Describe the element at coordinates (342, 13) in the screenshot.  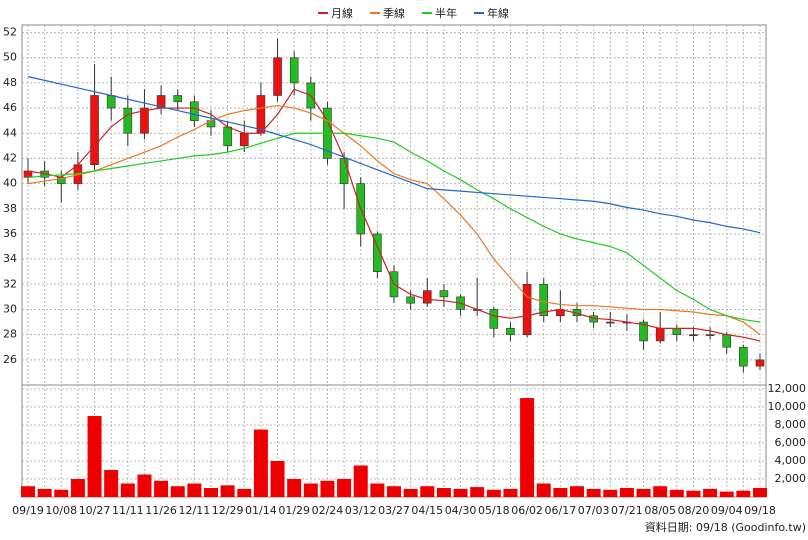
I see `legend-label: 月線` at that location.